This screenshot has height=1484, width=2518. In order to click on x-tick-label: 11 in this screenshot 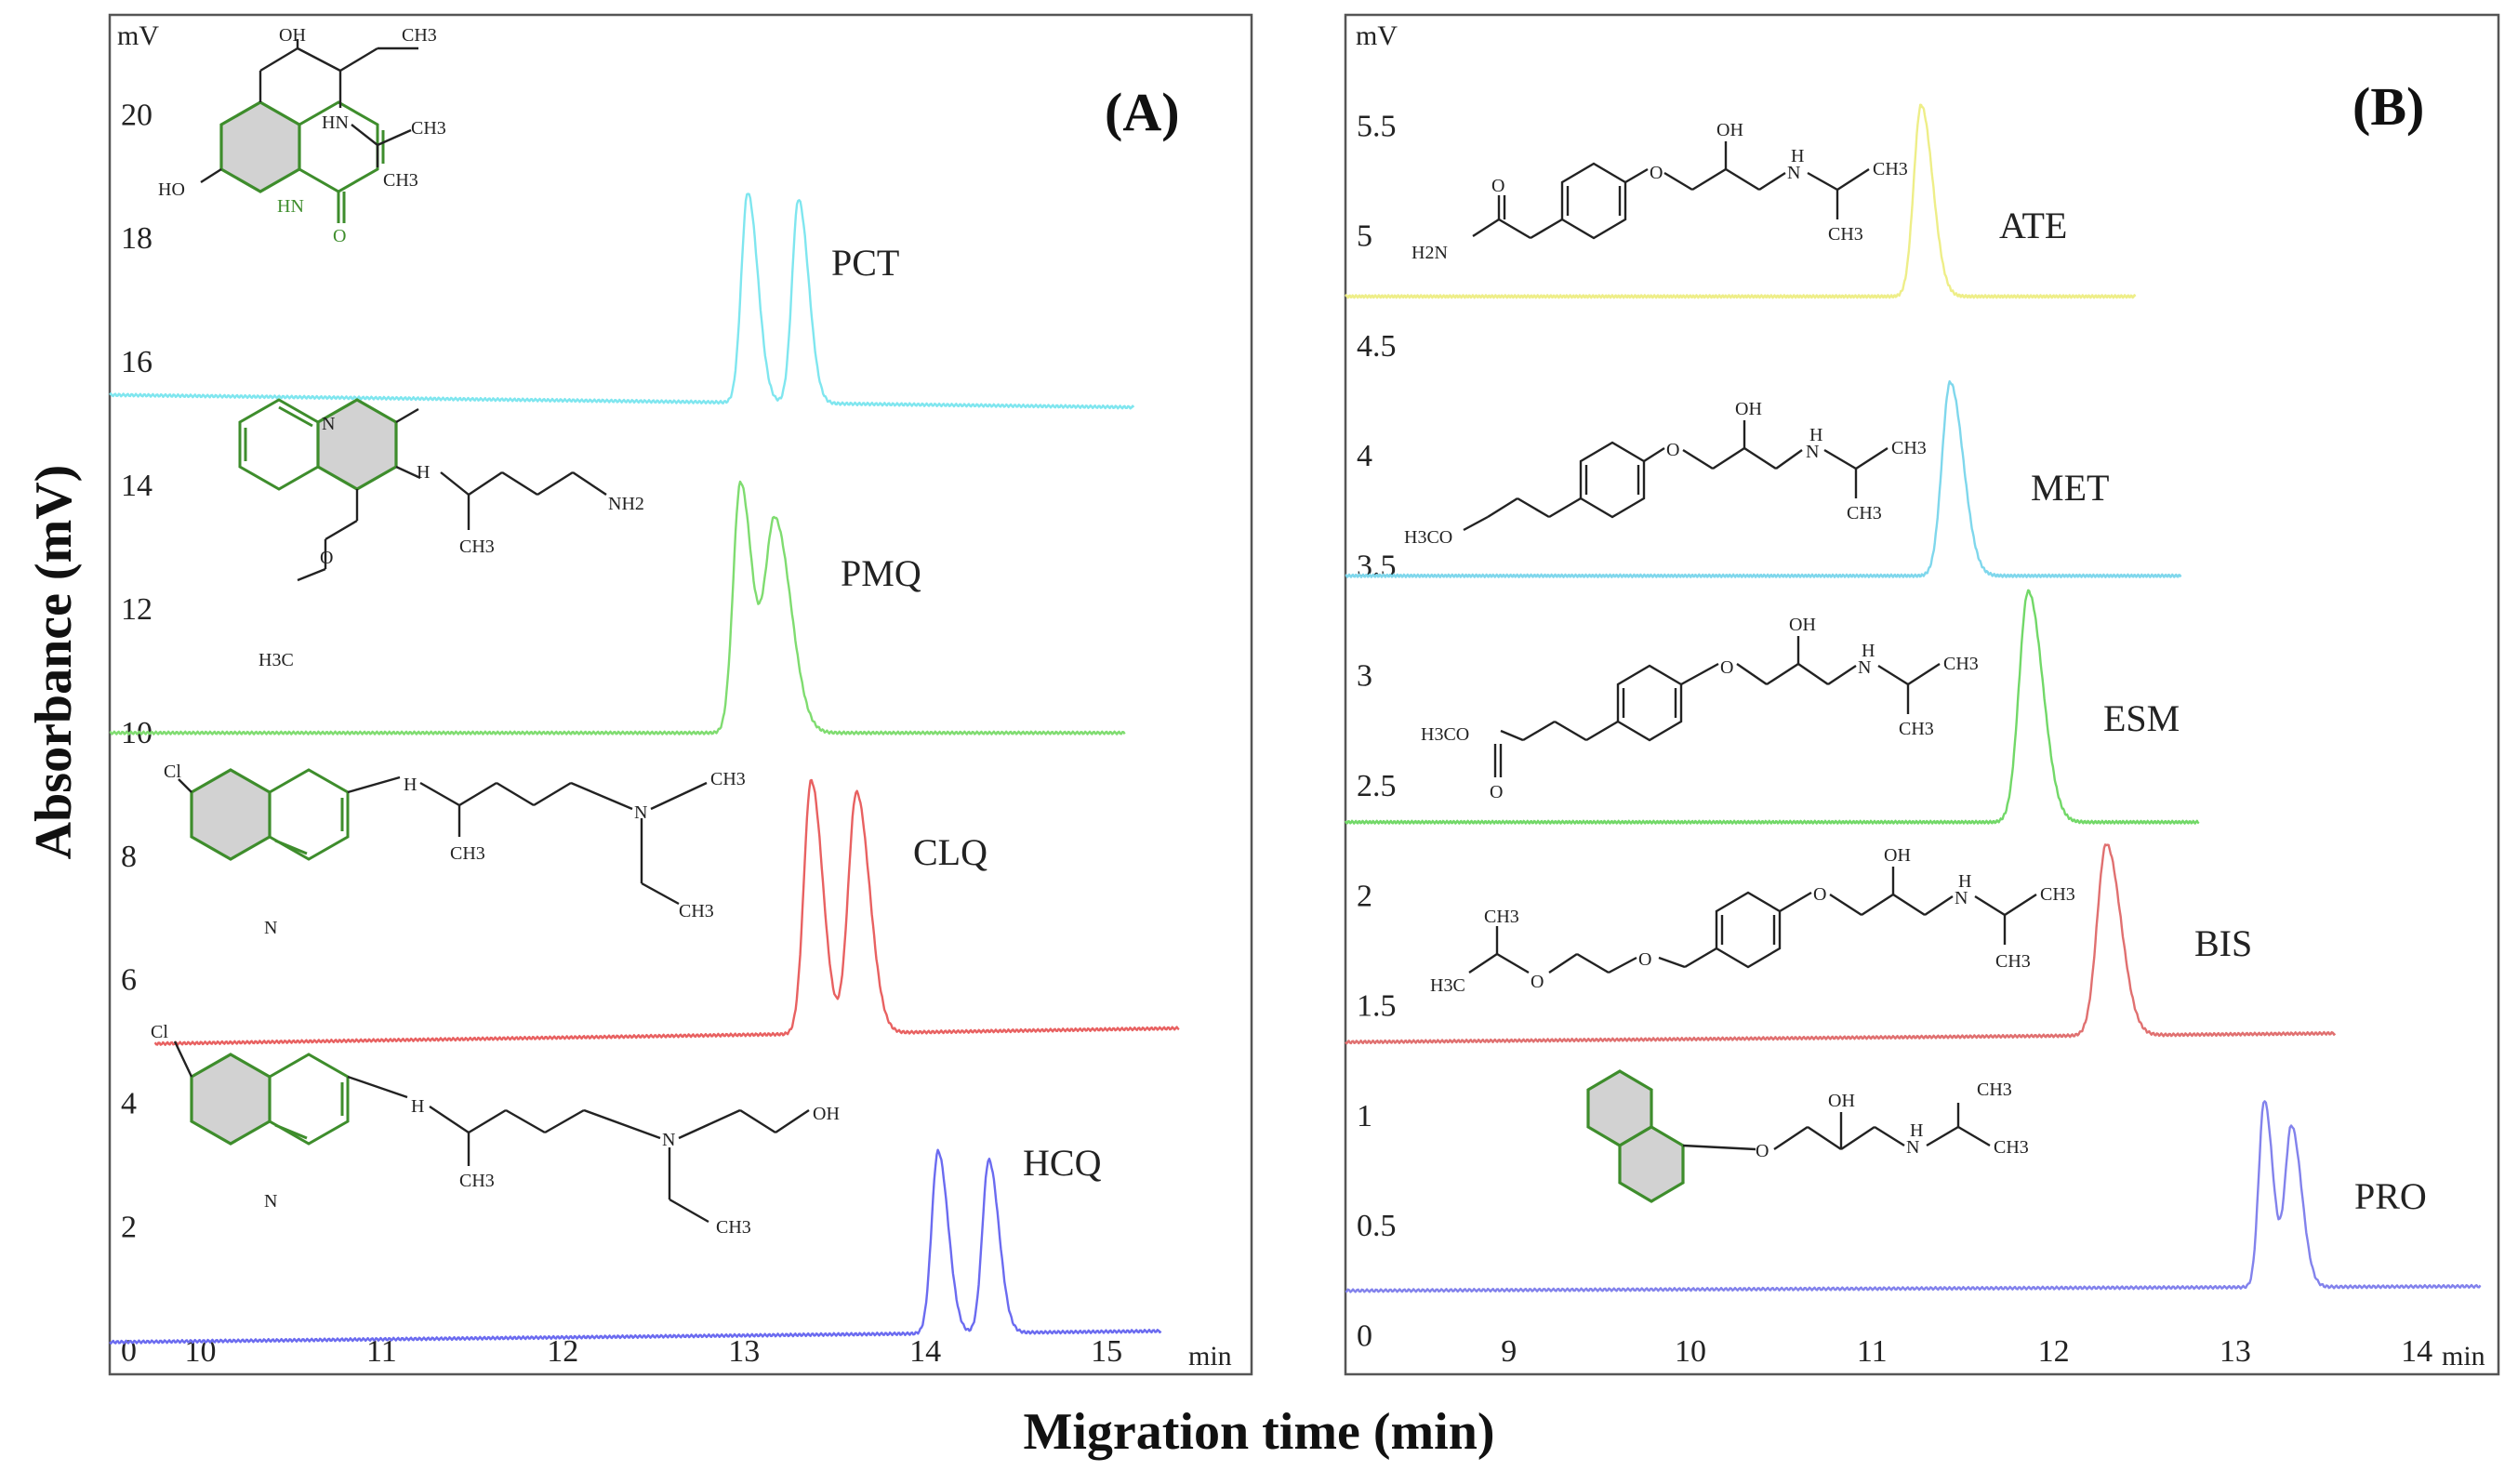, I will do `click(1872, 1351)`.